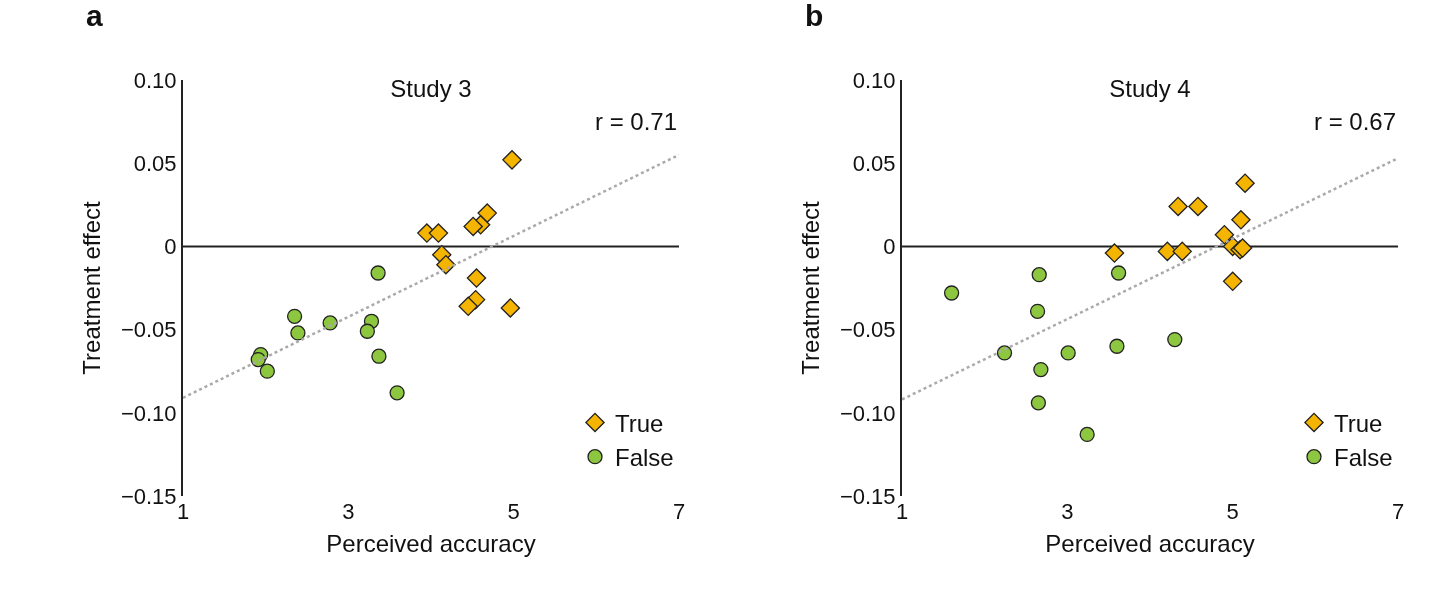  Describe the element at coordinates (431, 88) in the screenshot. I see `chart-title: Study 3` at that location.